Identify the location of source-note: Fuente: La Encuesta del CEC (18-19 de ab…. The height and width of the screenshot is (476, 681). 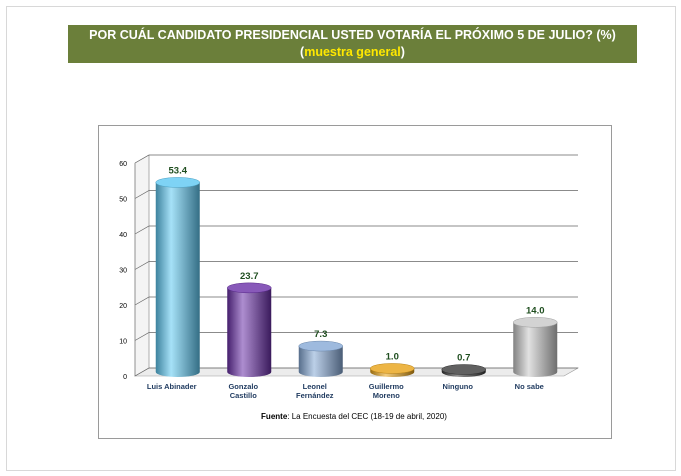
(354, 416).